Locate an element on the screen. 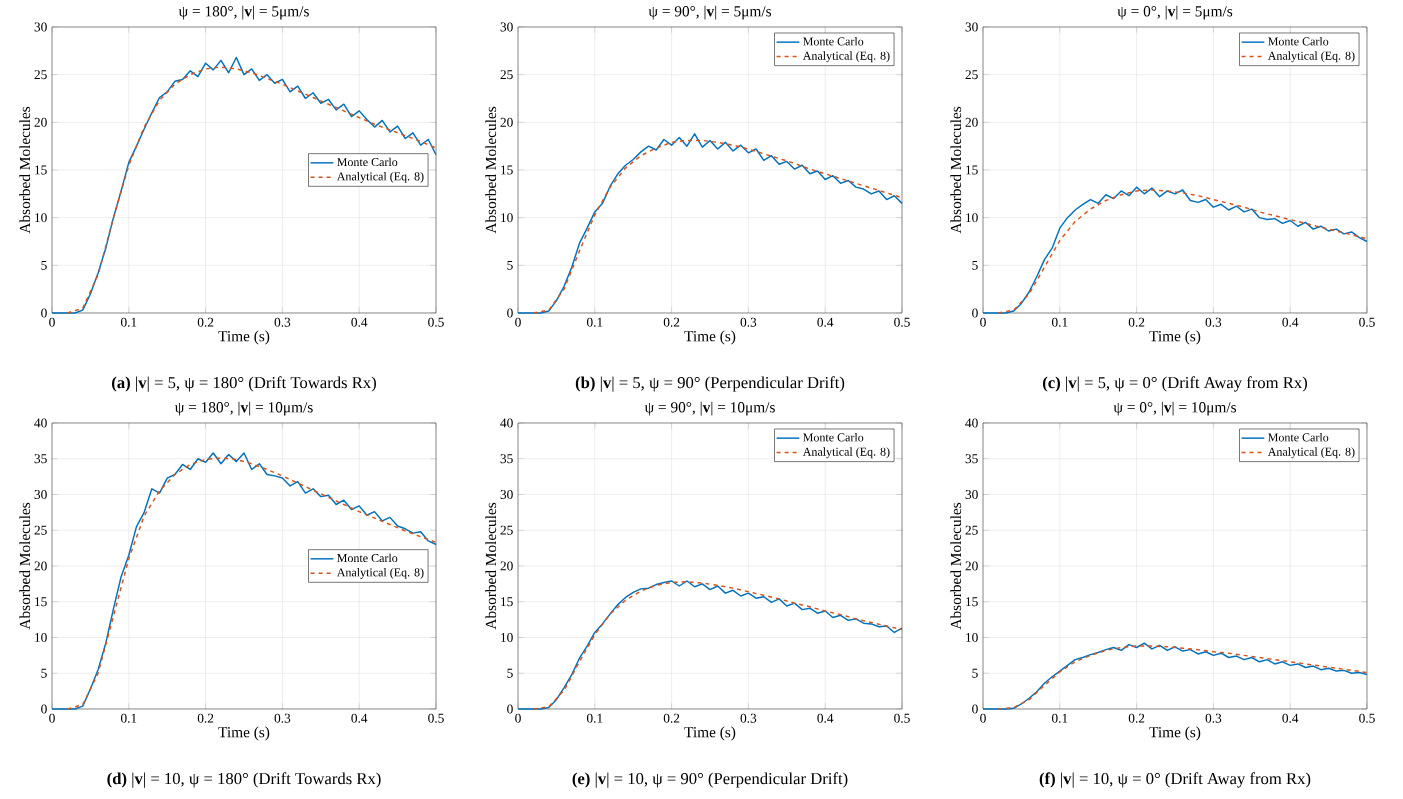 Image resolution: width=1403 pixels, height=799 pixels. text: (d) |v| = 10, ψ = 180° (Drift Towards Rx) is located at coordinates (244, 780).